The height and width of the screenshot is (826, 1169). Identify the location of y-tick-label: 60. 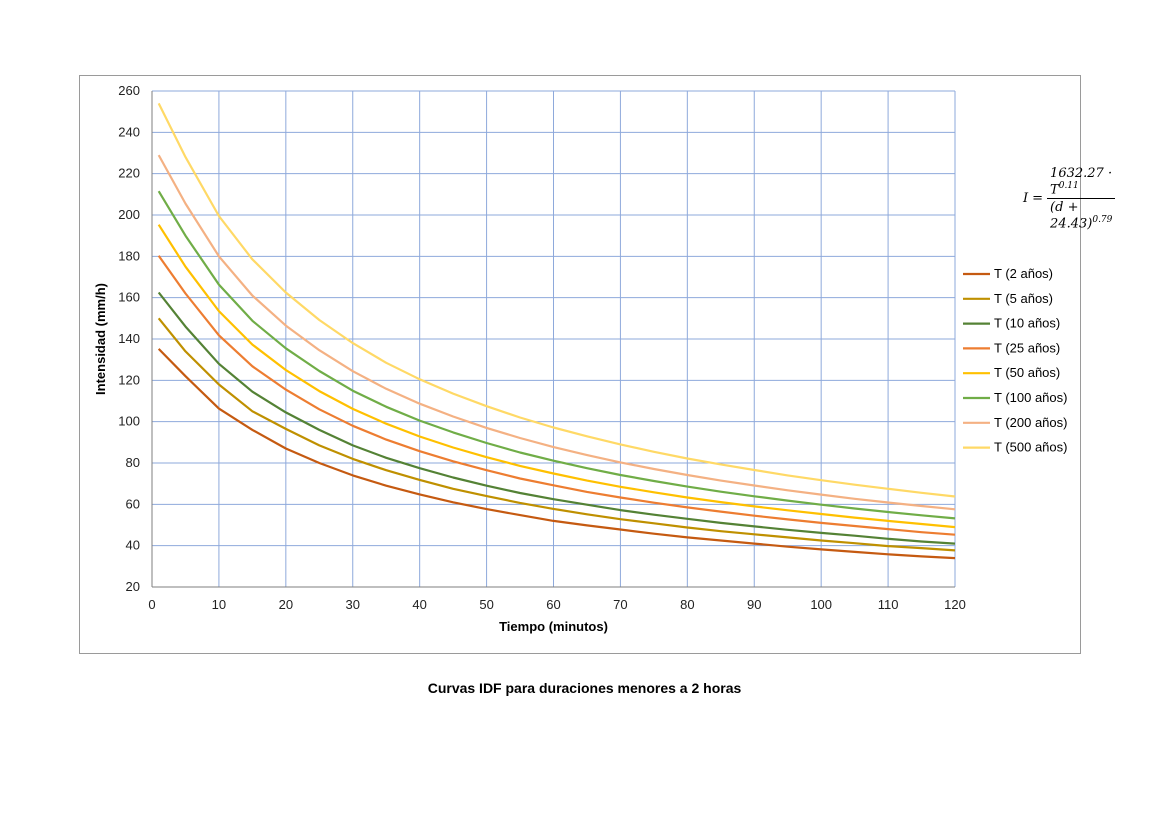
(133, 503).